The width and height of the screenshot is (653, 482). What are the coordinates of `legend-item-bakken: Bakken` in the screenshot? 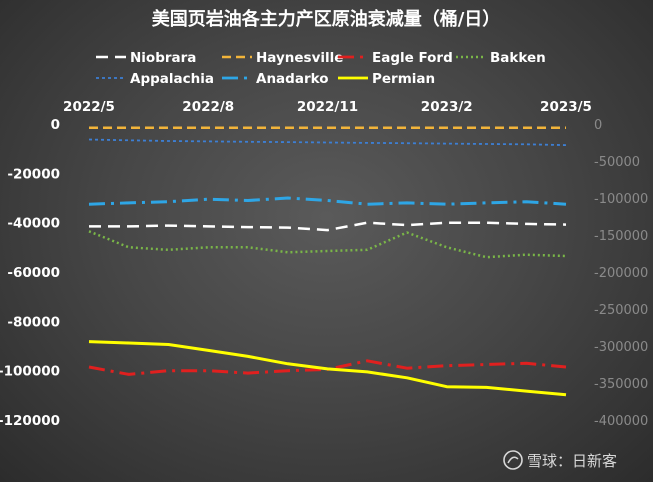 It's located at (501, 58).